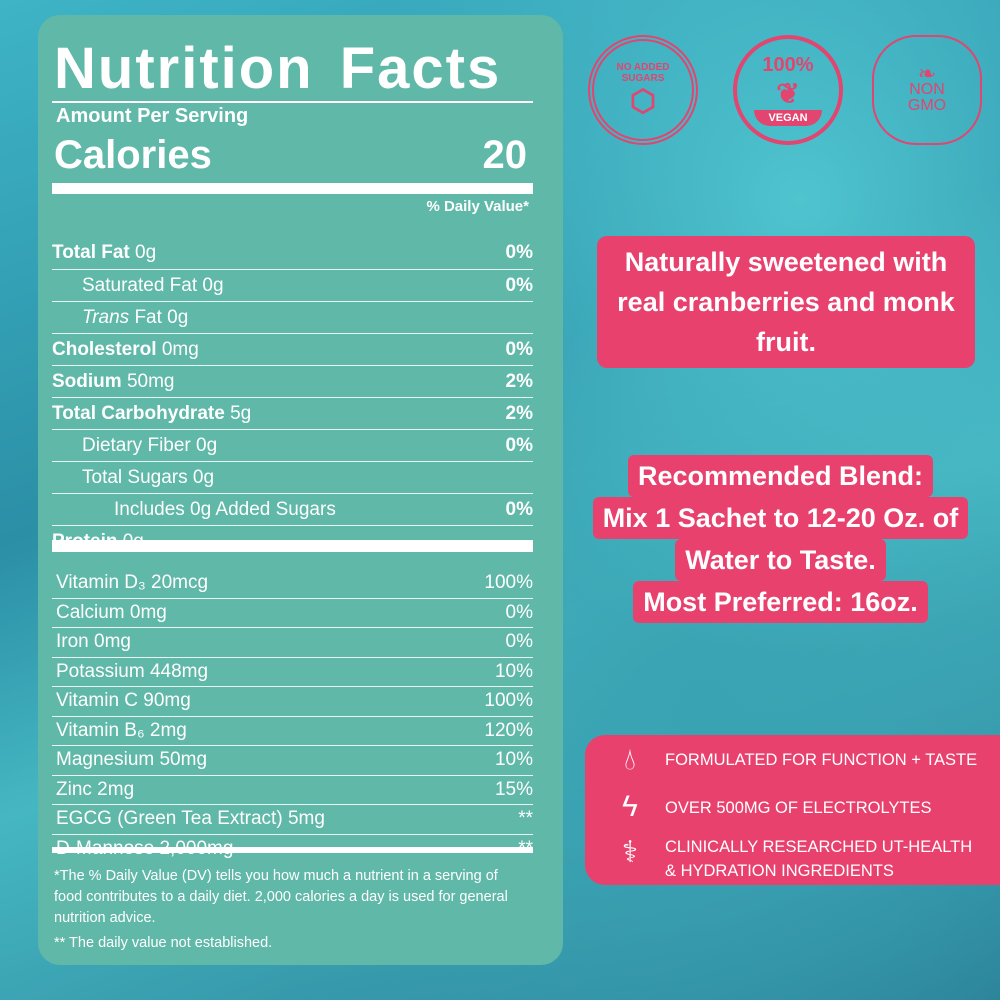 The width and height of the screenshot is (1000, 1000). Describe the element at coordinates (292, 102) in the screenshot. I see `divider` at that location.